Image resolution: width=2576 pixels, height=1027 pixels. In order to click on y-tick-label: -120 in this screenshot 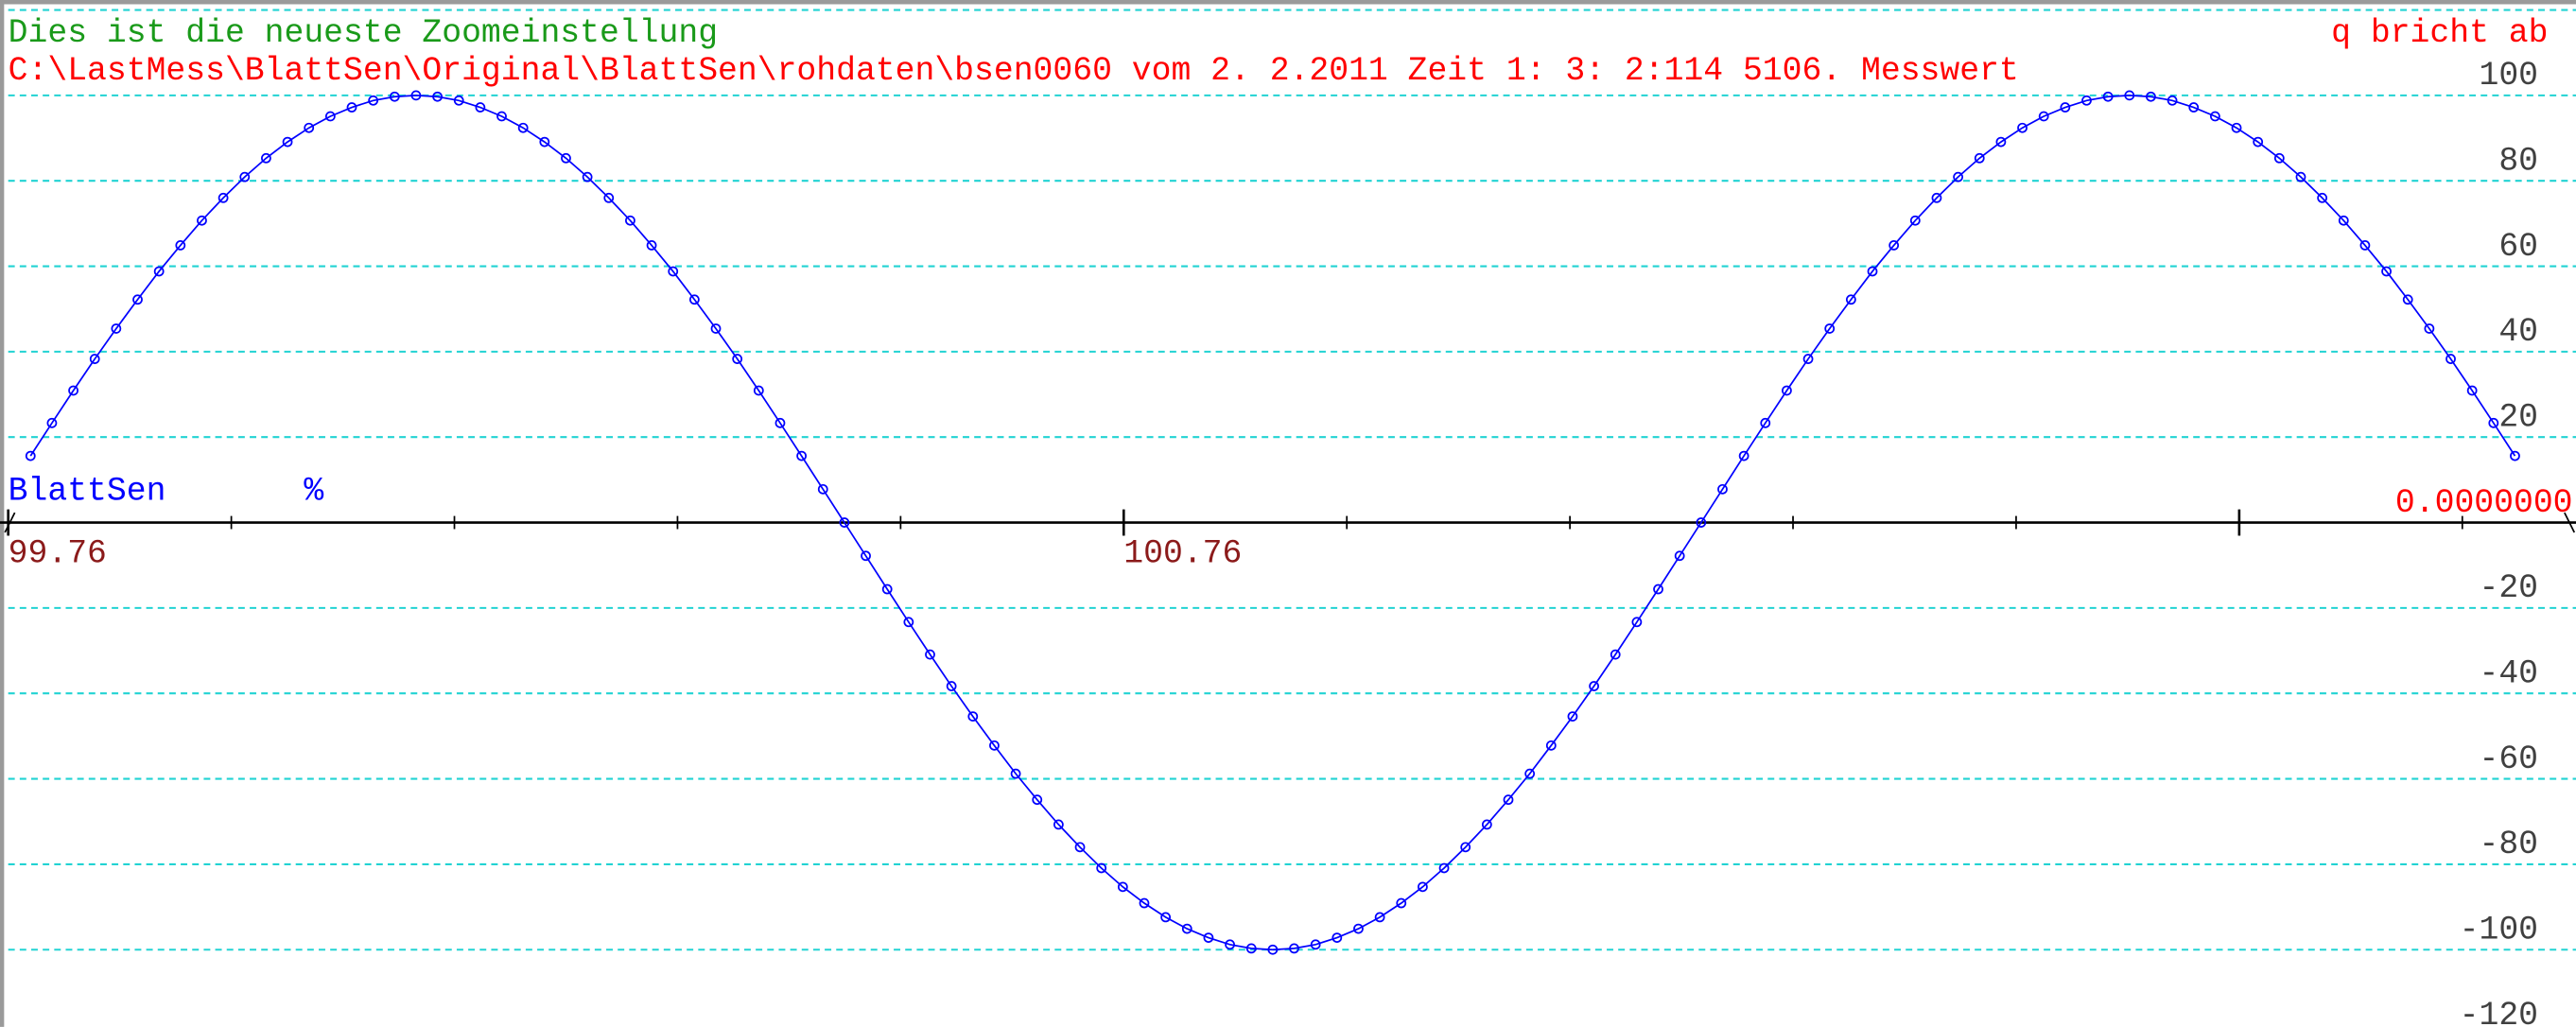, I will do `click(2499, 1012)`.